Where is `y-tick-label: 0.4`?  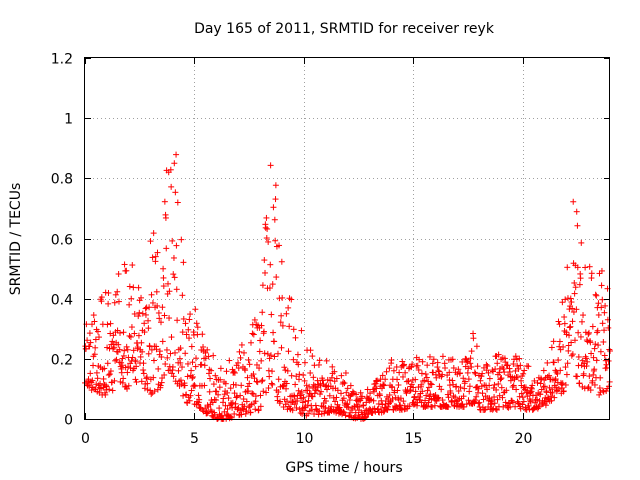 y-tick-label: 0.4 is located at coordinates (62, 301).